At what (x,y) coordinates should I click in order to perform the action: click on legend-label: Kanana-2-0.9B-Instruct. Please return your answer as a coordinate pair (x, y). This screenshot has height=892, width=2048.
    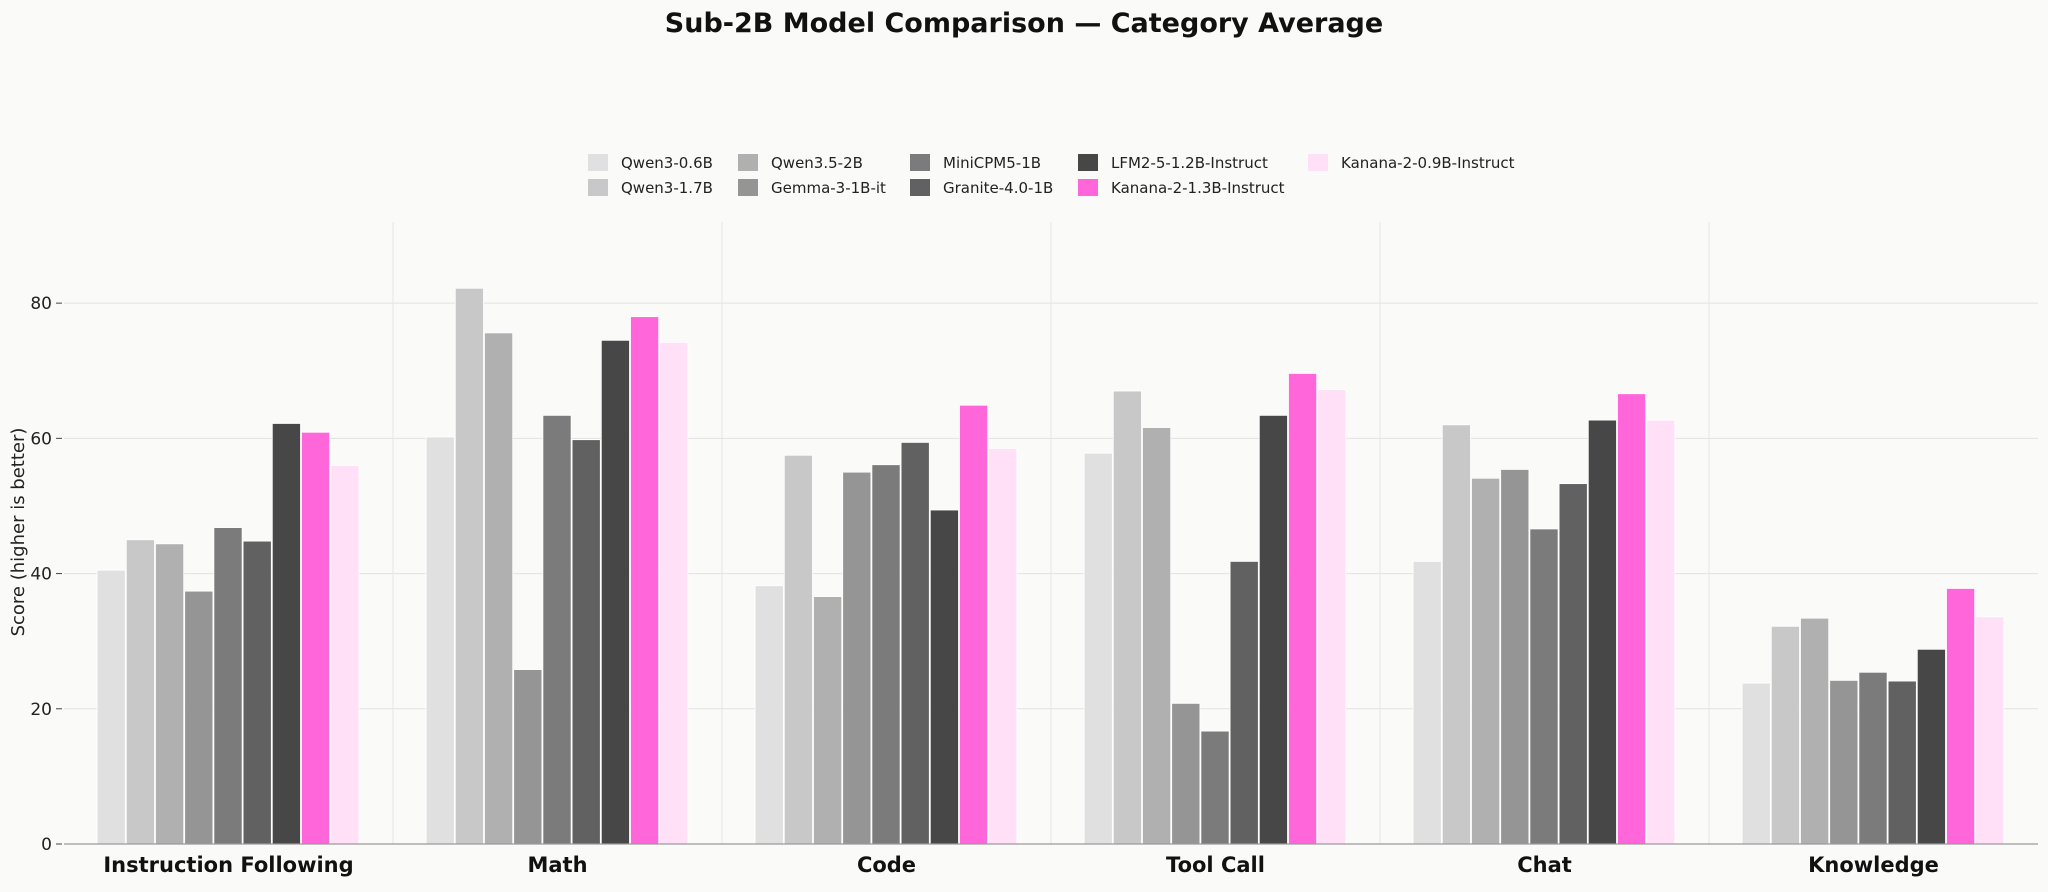
    Looking at the image, I should click on (1428, 163).